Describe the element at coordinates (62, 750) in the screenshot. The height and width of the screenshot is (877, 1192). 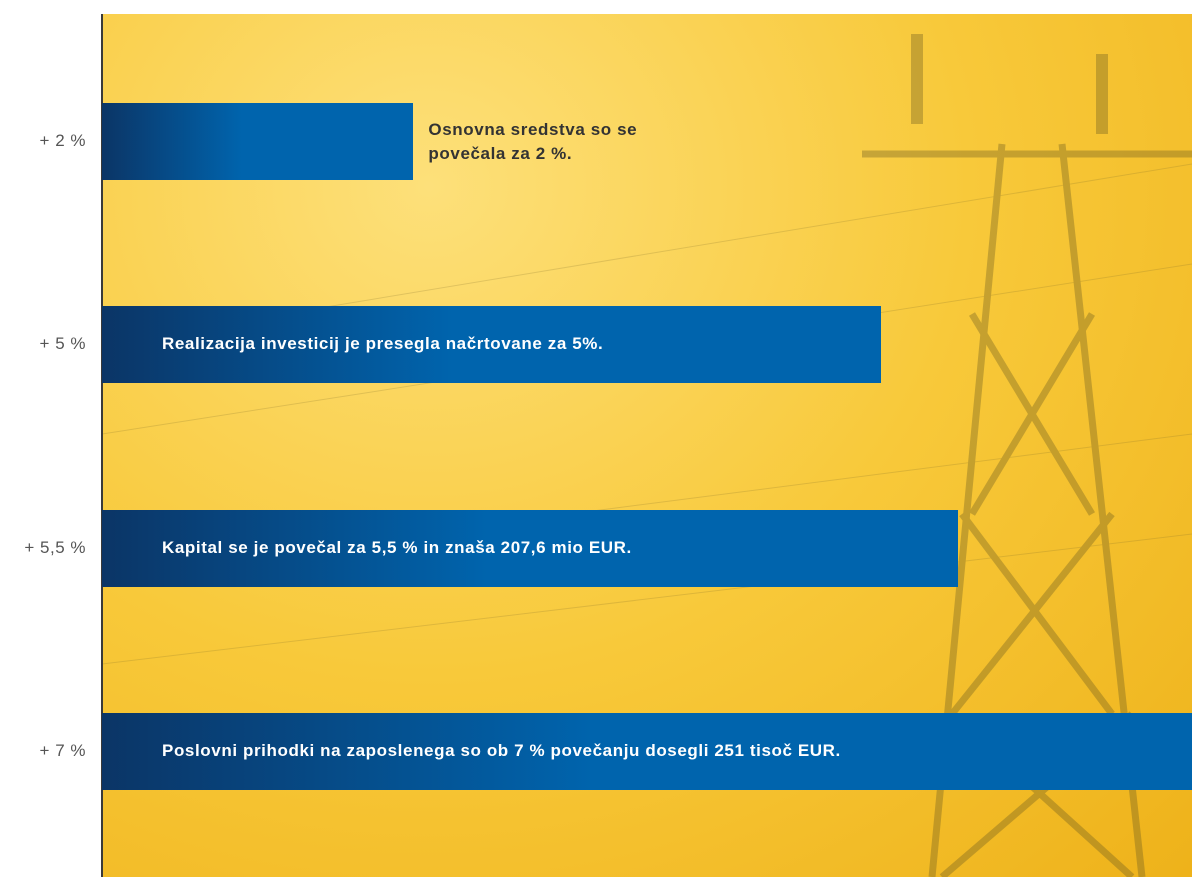
I see `value-label: + 7 %` at that location.